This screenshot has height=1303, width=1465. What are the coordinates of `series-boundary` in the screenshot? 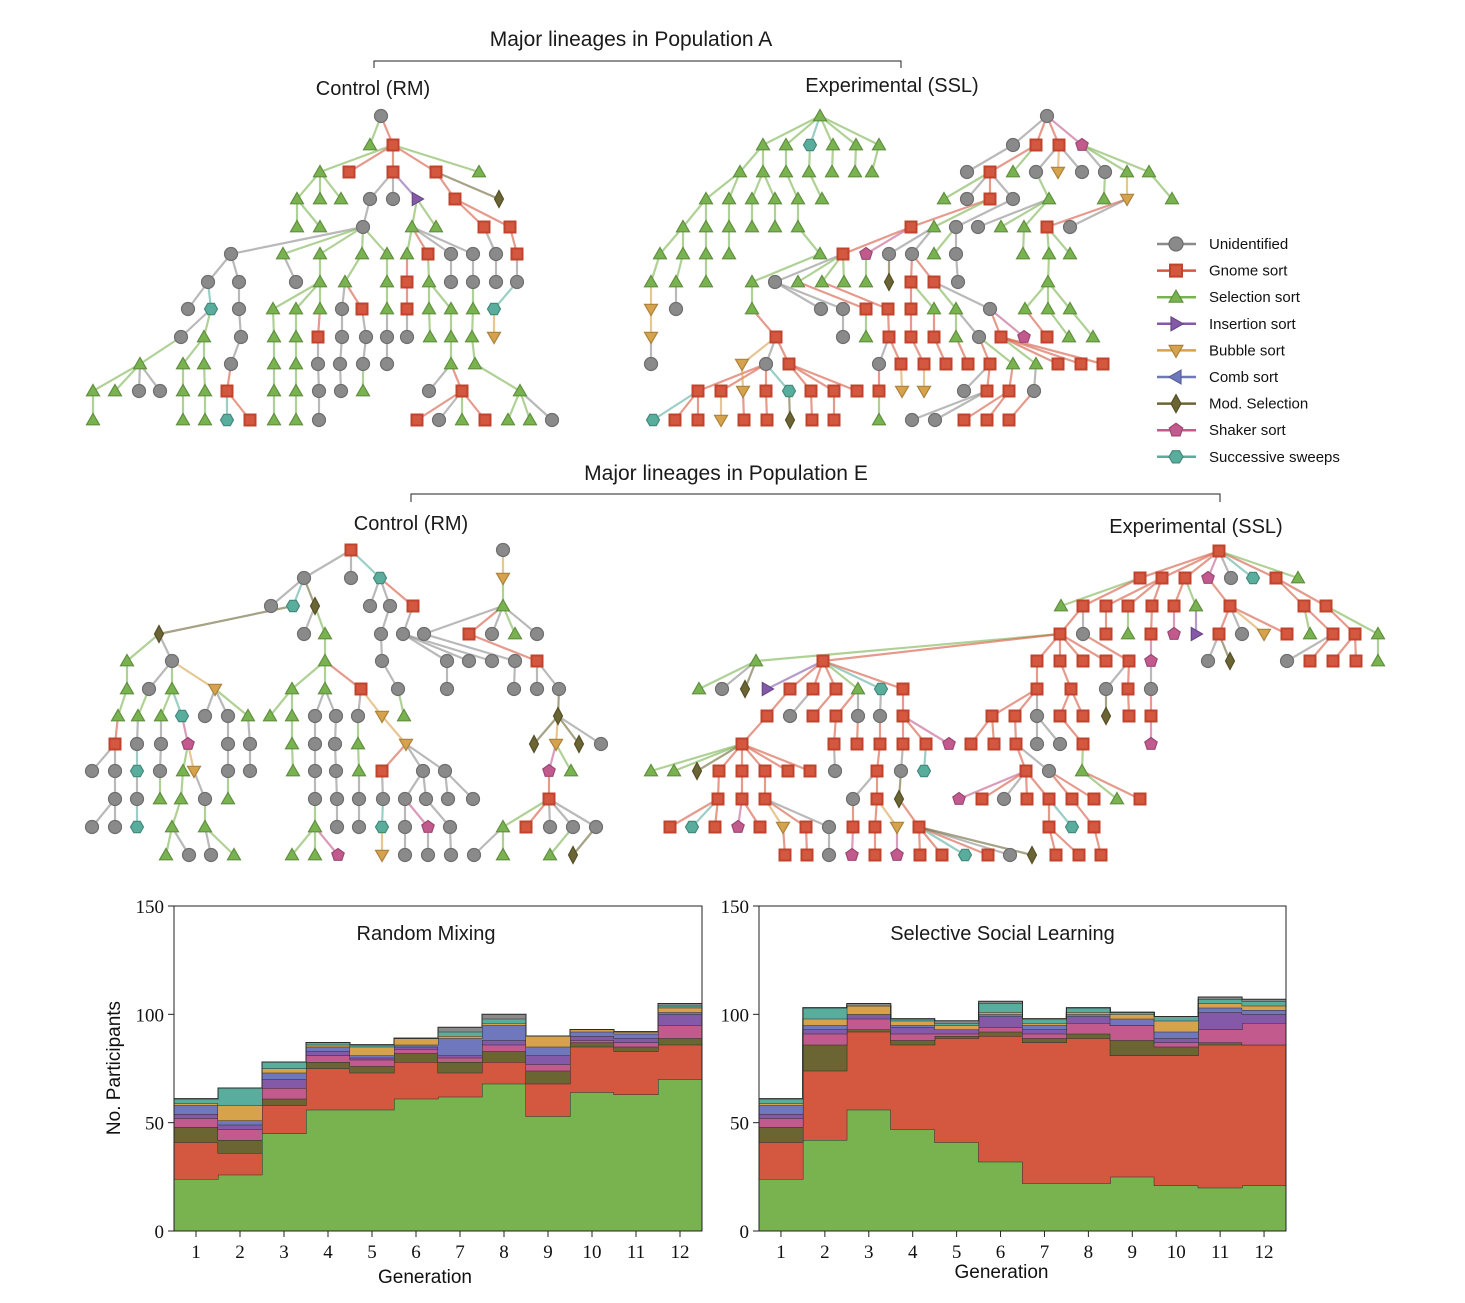 It's located at (1022, 1048).